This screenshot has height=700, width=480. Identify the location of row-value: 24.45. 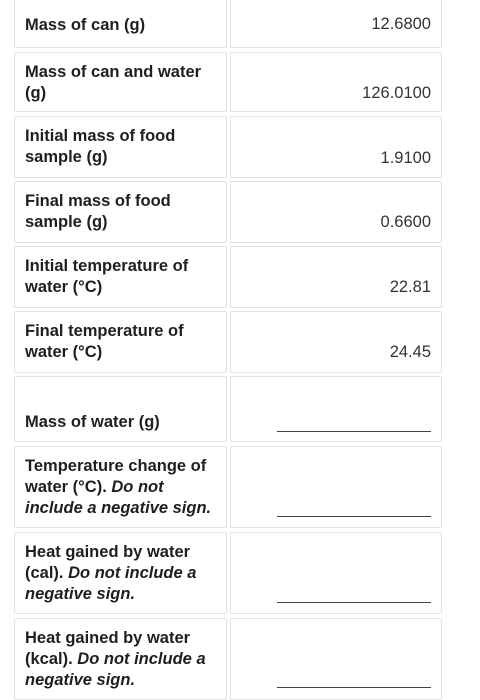
(410, 352).